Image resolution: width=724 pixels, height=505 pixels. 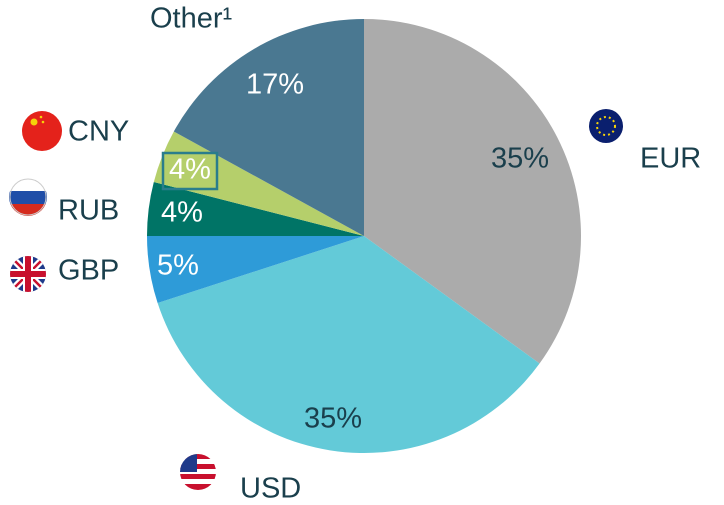 What do you see at coordinates (198, 472) in the screenshot?
I see `flag-usd` at bounding box center [198, 472].